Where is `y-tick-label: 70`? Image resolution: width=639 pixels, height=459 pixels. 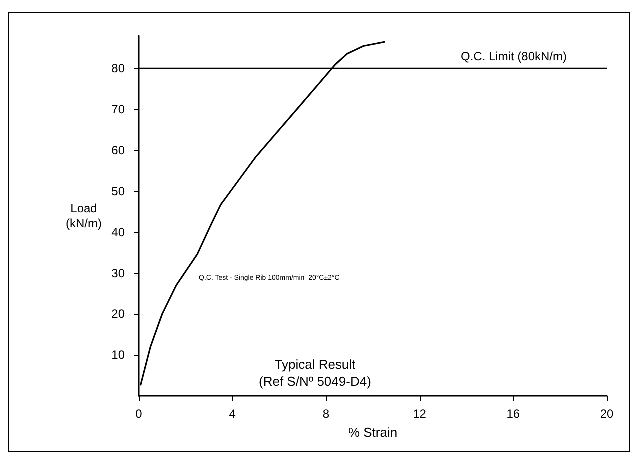 y-tick-label: 70 is located at coordinates (119, 109).